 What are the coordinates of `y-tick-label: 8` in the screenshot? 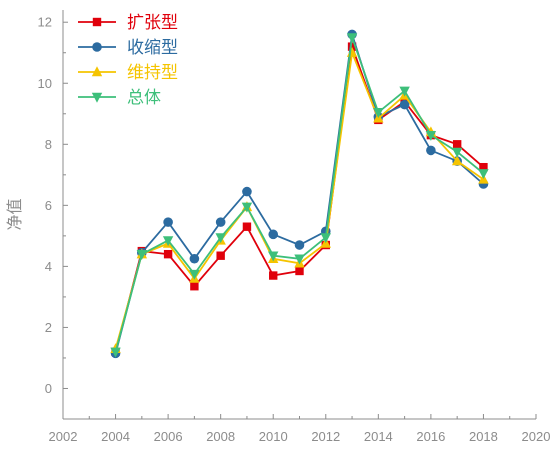 It's located at (48, 144).